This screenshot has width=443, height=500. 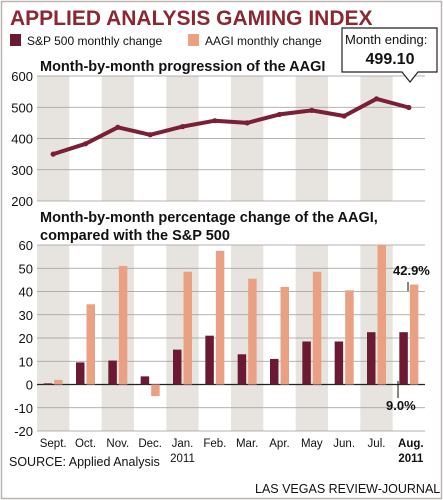 I want to click on aagi-line-points, so click(x=231, y=126).